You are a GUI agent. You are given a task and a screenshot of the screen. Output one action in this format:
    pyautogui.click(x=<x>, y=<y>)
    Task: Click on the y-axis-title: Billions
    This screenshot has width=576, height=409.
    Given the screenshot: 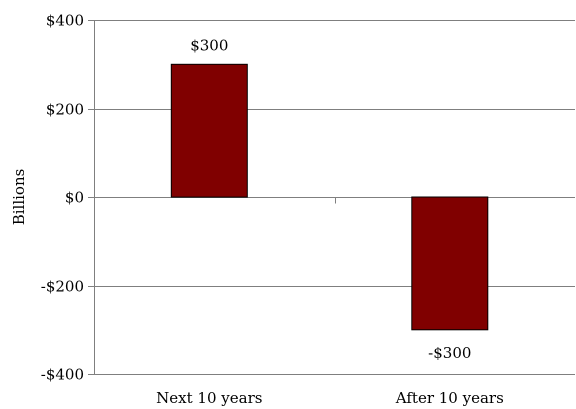 What is the action you would take?
    pyautogui.click(x=19, y=197)
    